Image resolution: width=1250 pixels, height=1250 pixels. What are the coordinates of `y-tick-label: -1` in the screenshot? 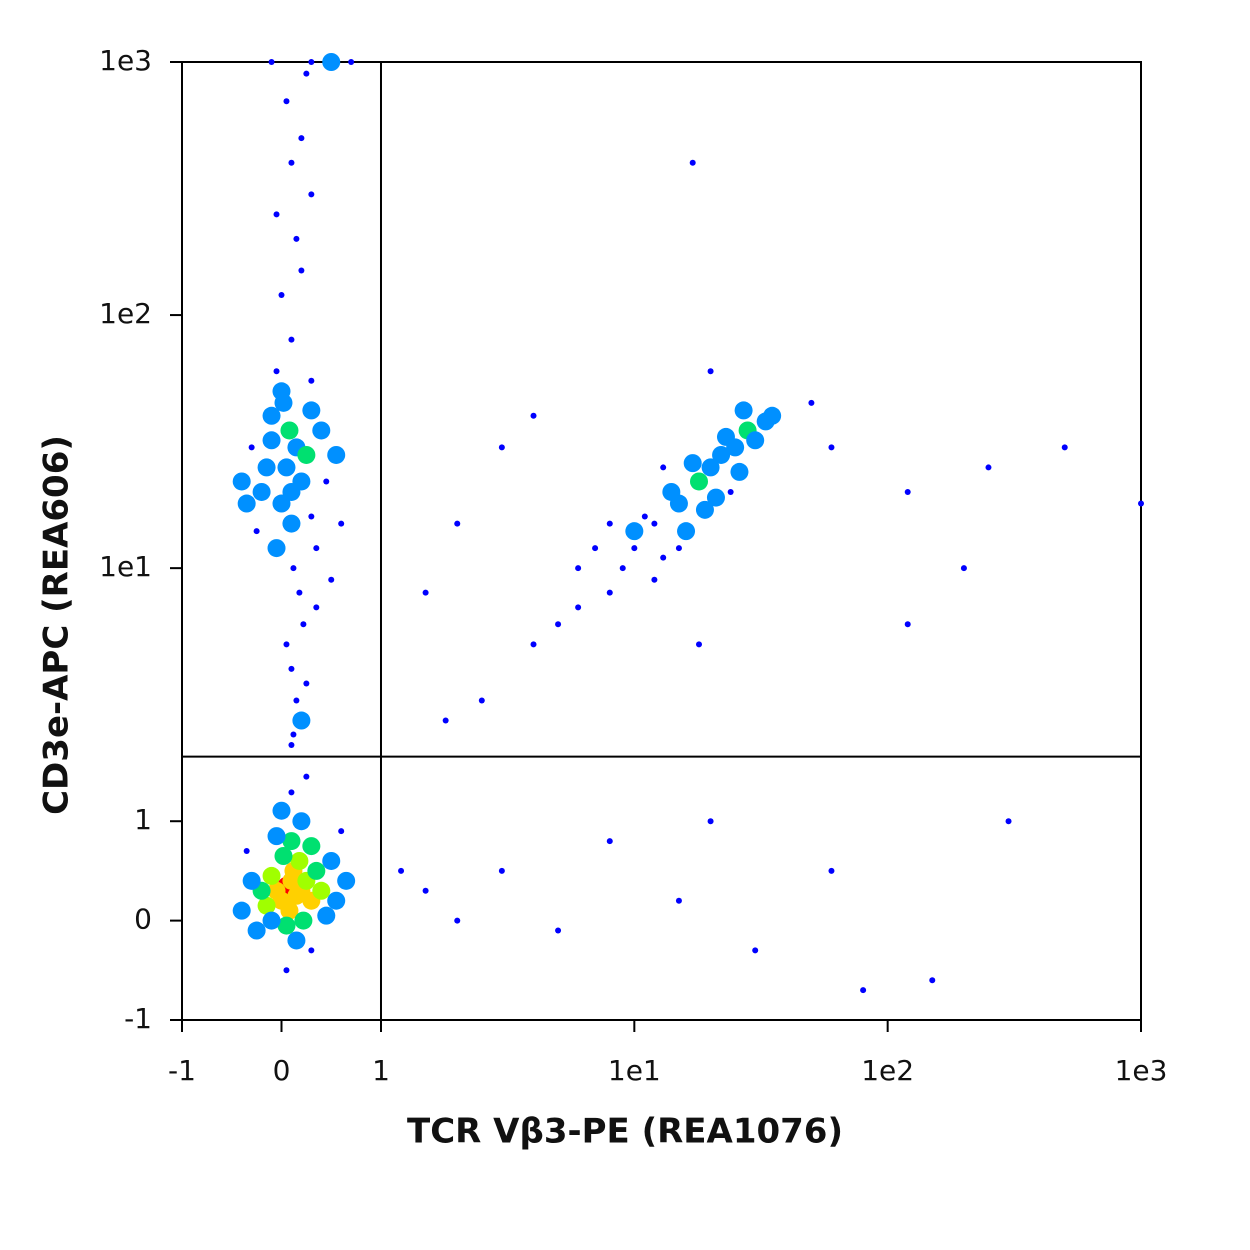 It's located at (138, 1018).